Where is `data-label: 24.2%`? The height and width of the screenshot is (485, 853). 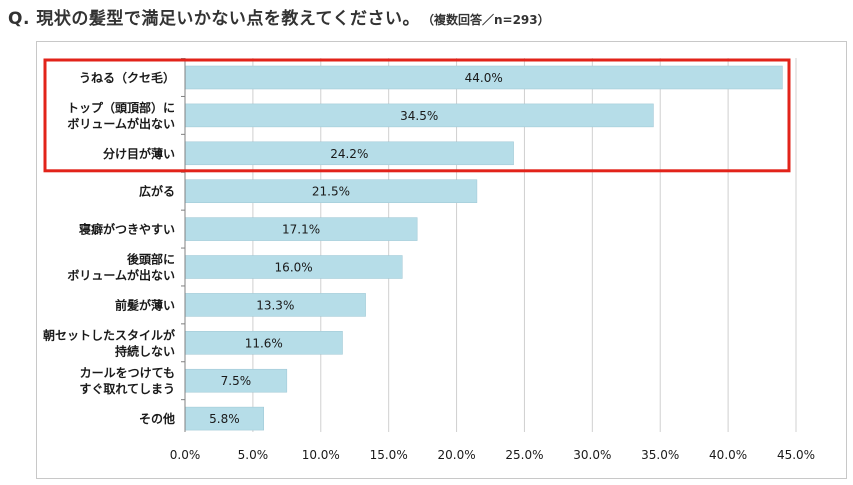
data-label: 24.2% is located at coordinates (349, 154).